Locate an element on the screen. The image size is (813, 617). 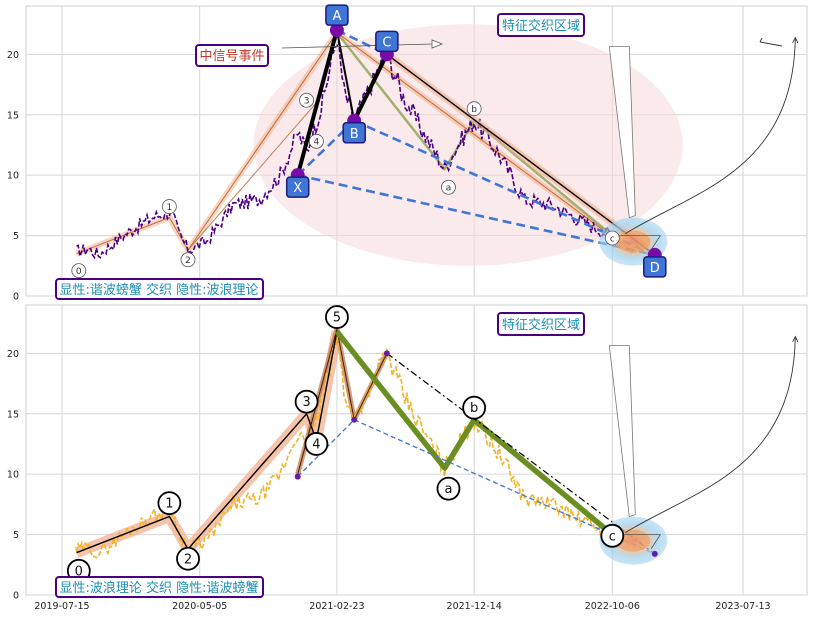
signal-event-box: 中信号事件 is located at coordinates (232, 55).